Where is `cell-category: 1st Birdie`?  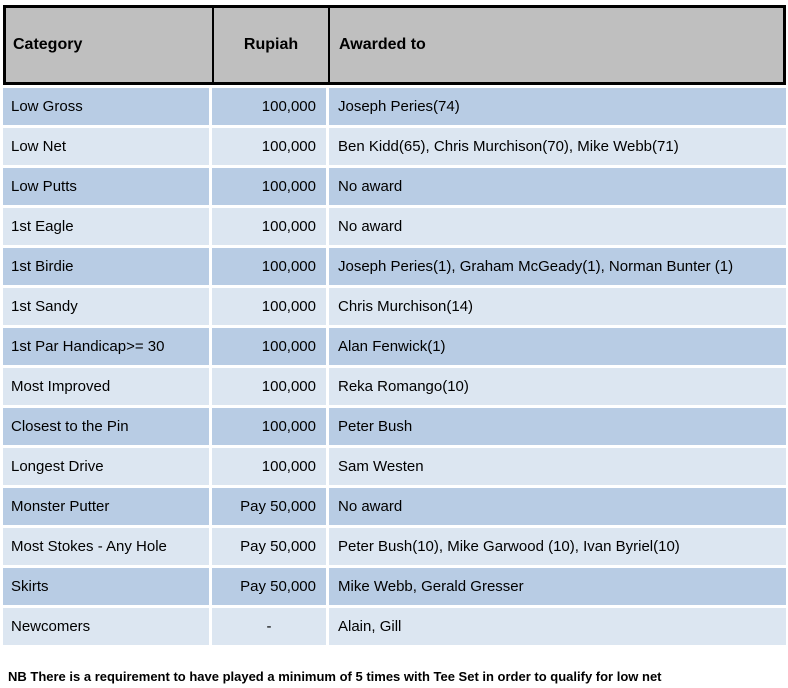
cell-category: 1st Birdie is located at coordinates (106, 266).